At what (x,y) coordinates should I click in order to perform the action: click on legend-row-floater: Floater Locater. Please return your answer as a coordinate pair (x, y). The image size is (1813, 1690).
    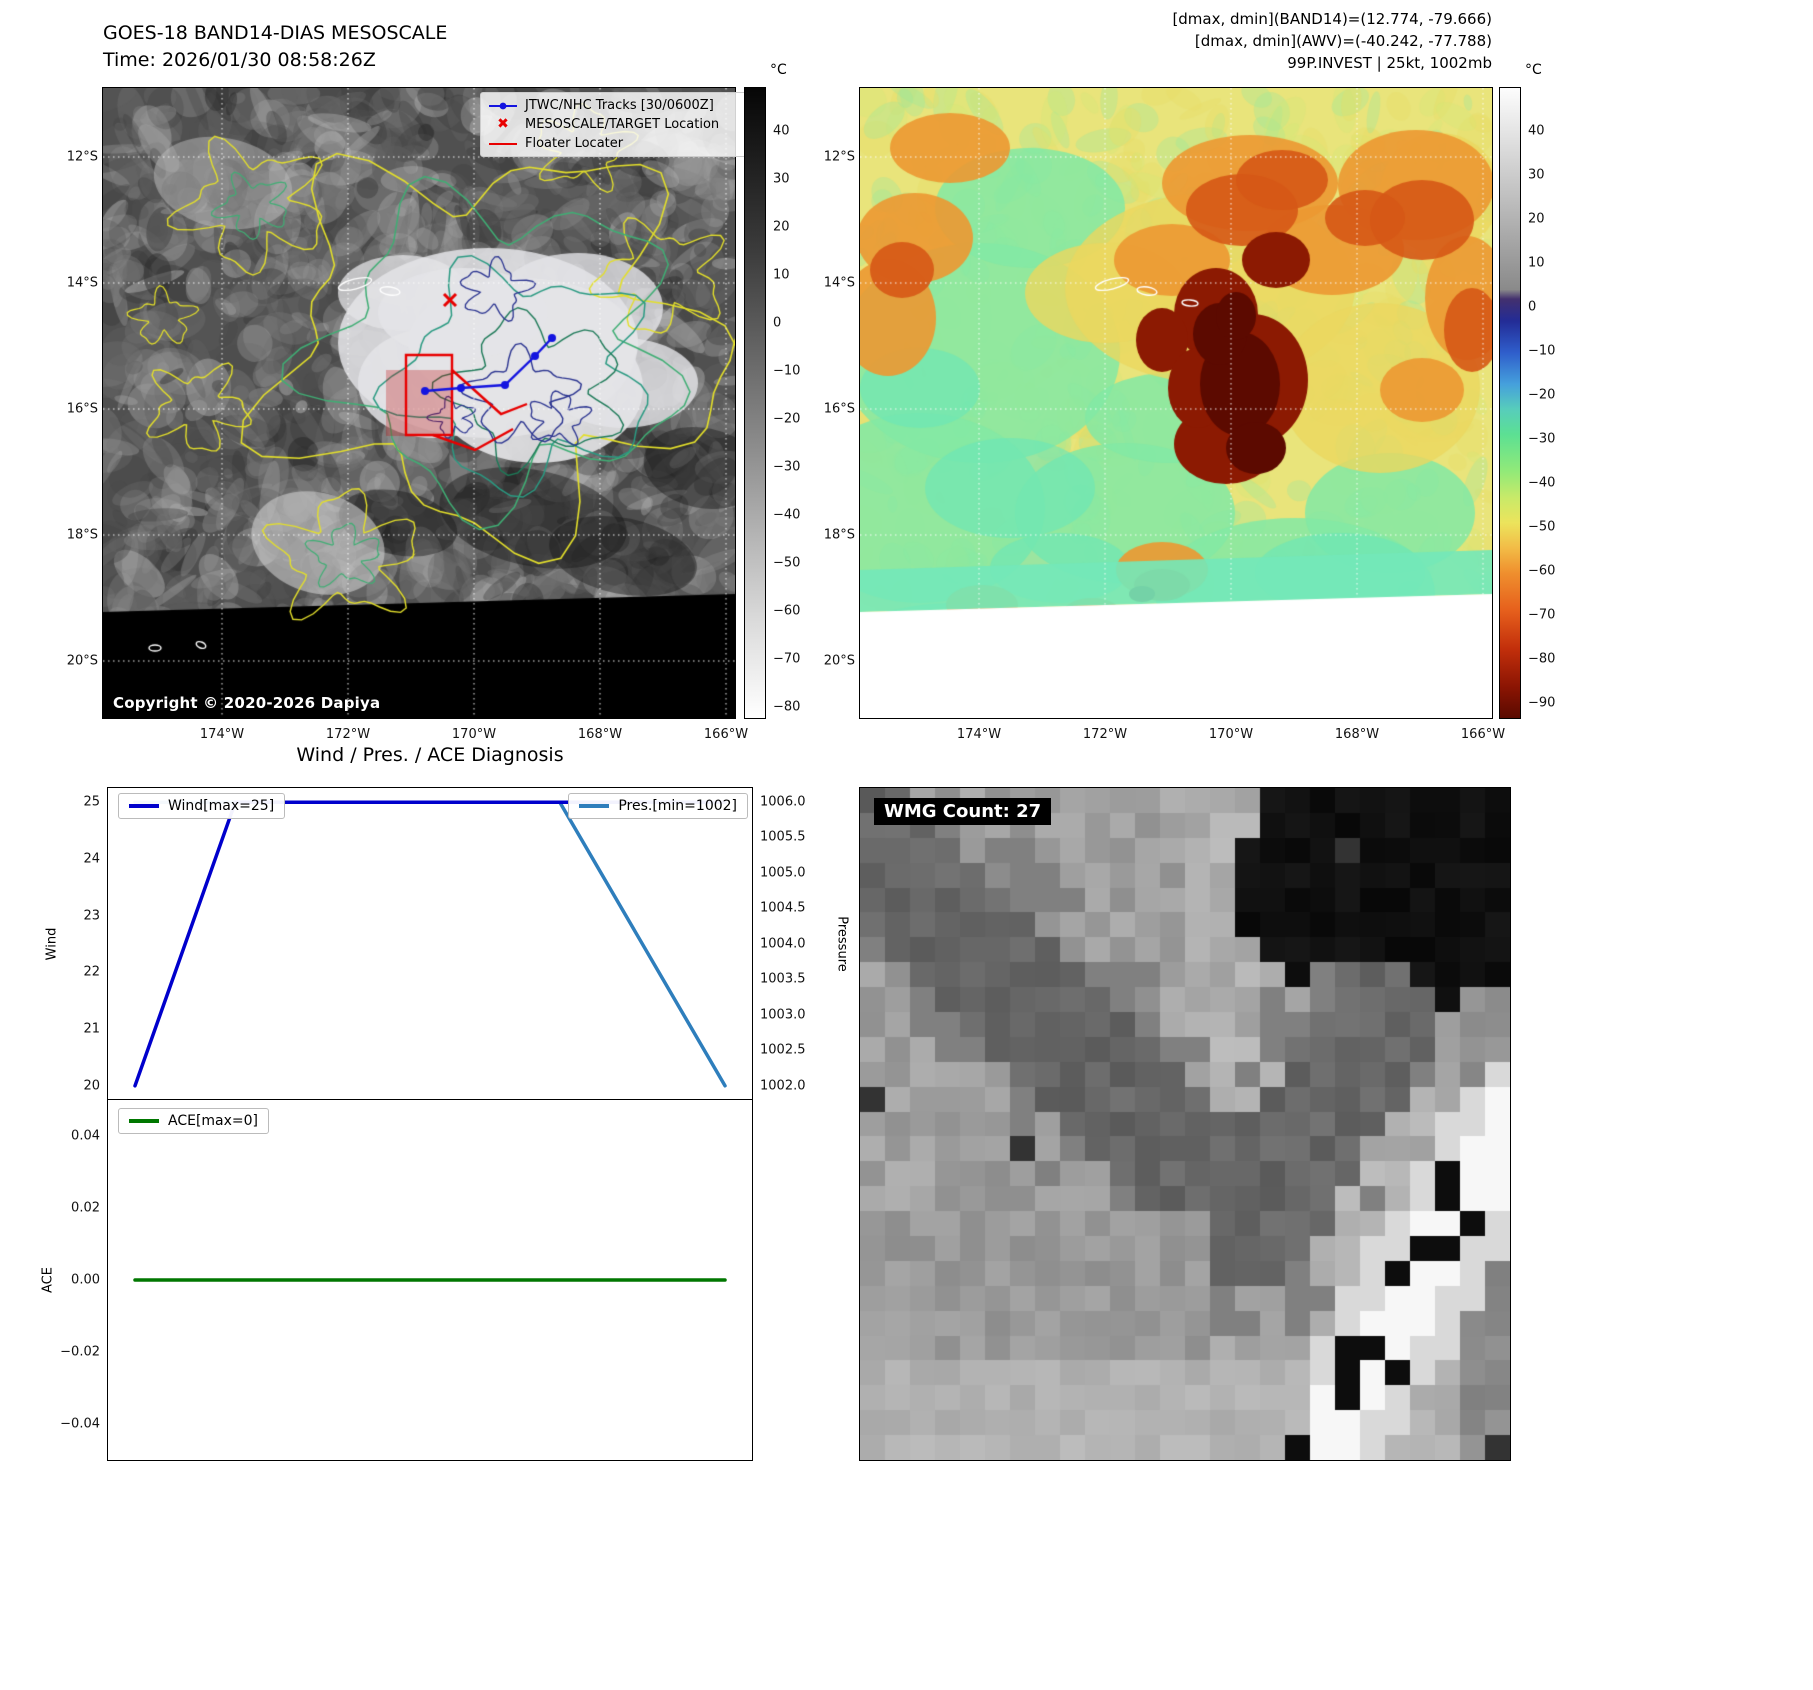
    Looking at the image, I should click on (615, 143).